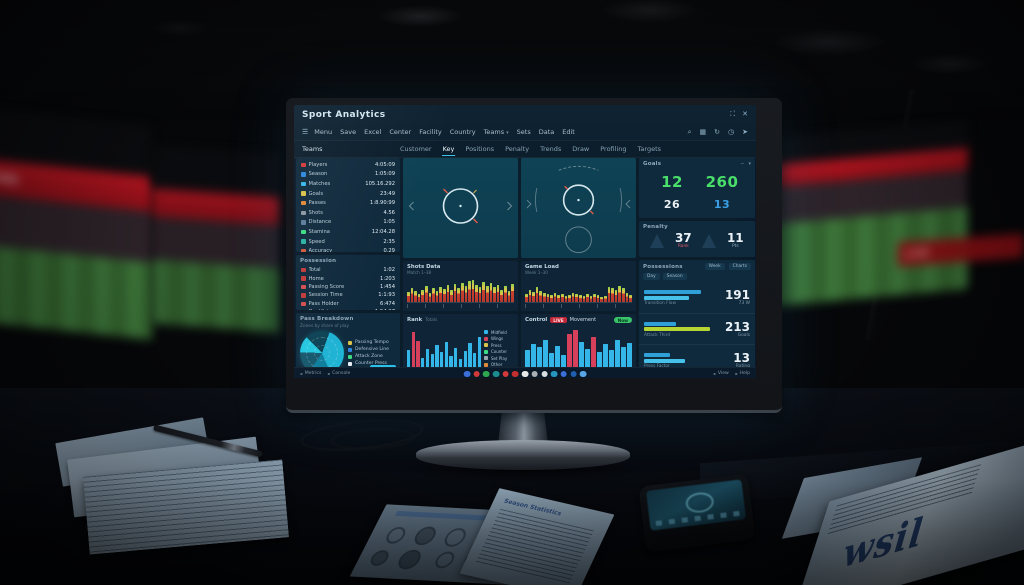 The height and width of the screenshot is (585, 1024). I want to click on chart-title: Control, so click(536, 320).